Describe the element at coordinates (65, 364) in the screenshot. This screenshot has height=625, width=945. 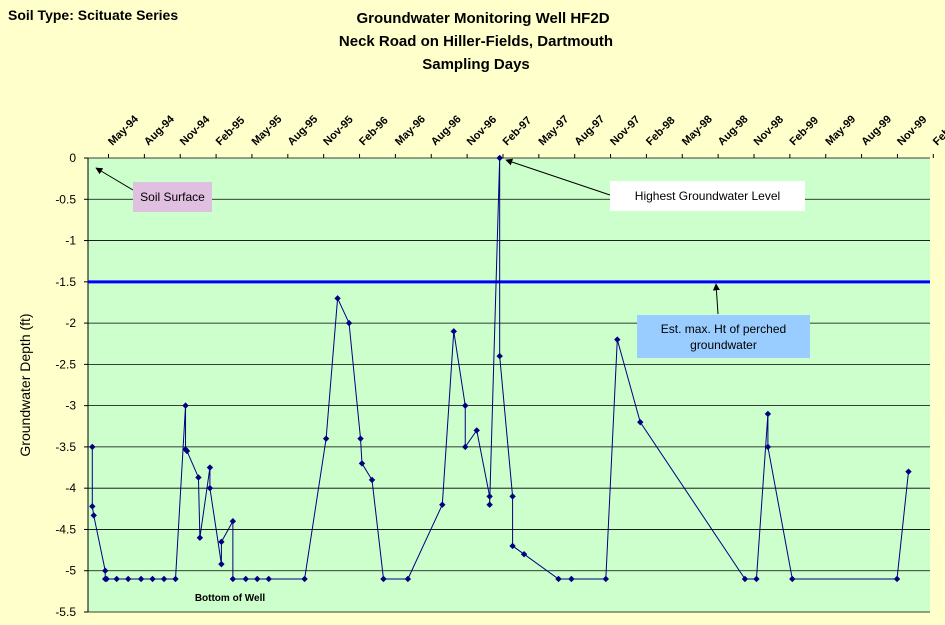
I see `y-tick-label: -2.5` at that location.